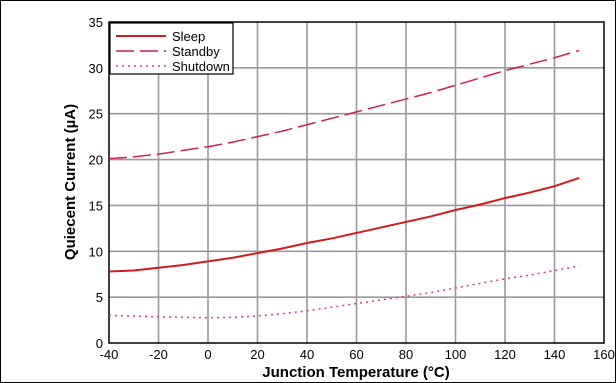  I want to click on x-tick-label: -20, so click(158, 354).